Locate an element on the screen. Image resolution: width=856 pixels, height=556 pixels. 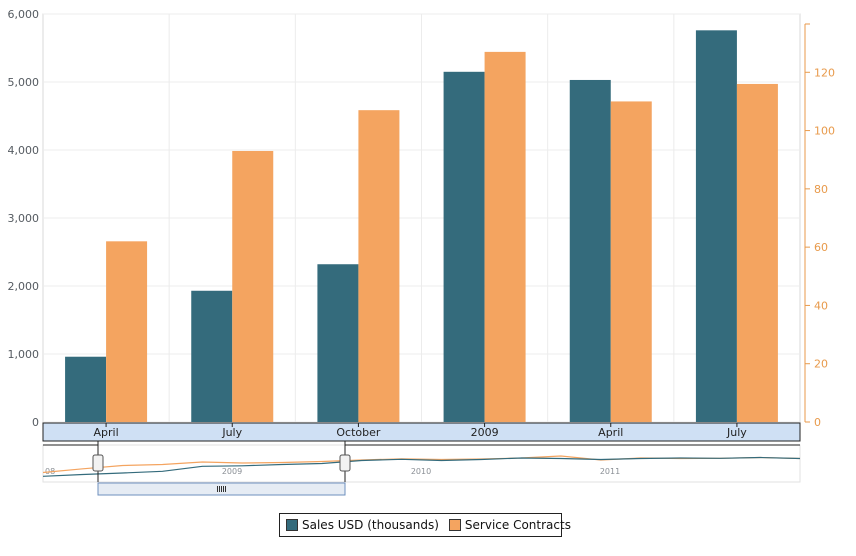
navigator-trend-sales is located at coordinates (421, 466).